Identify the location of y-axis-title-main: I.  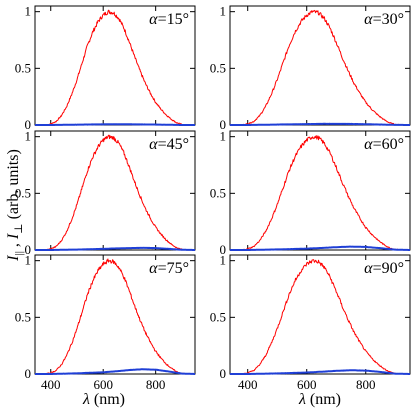
(13, 258).